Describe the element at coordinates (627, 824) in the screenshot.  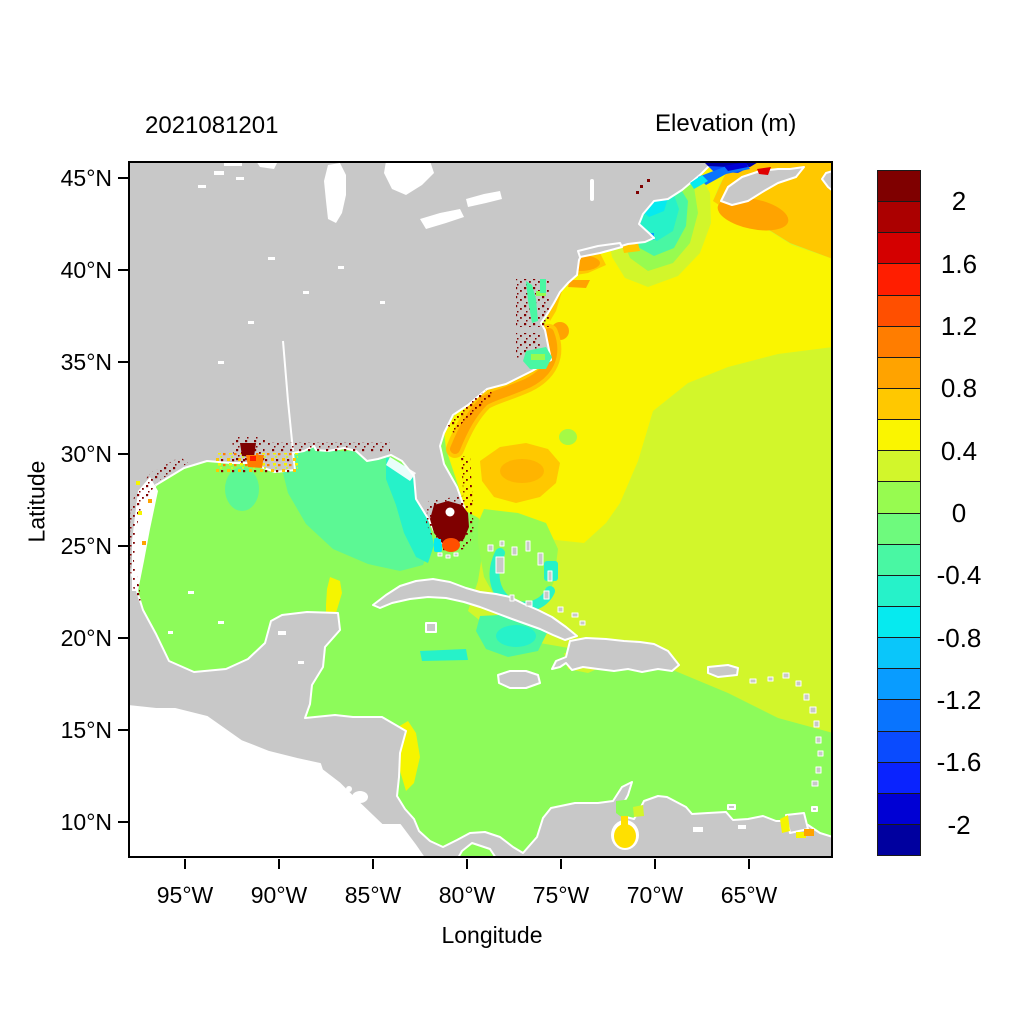
I see `lake-maracaibo` at that location.